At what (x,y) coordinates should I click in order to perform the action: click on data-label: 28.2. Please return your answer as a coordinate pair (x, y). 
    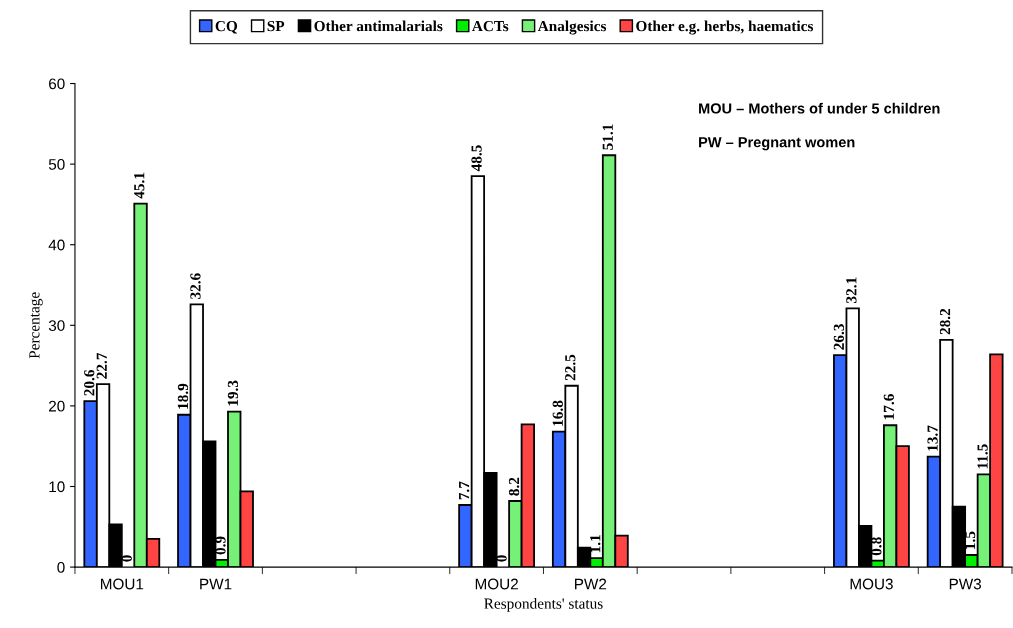
    Looking at the image, I should click on (945, 321).